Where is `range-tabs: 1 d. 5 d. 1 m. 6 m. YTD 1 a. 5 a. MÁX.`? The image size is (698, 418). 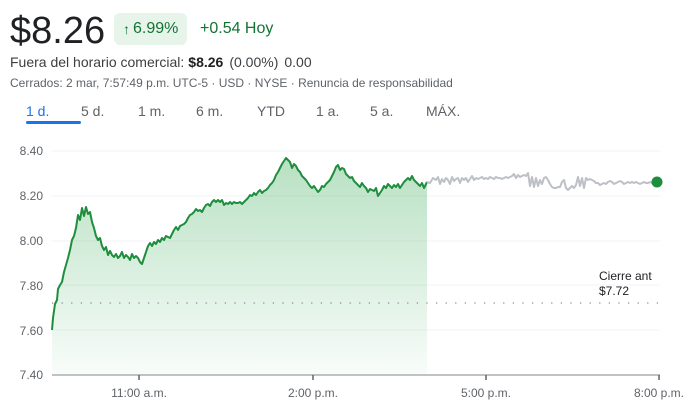 range-tabs: 1 d. 5 d. 1 m. 6 m. YTD 1 a. 5 a. MÁX. is located at coordinates (251, 112).